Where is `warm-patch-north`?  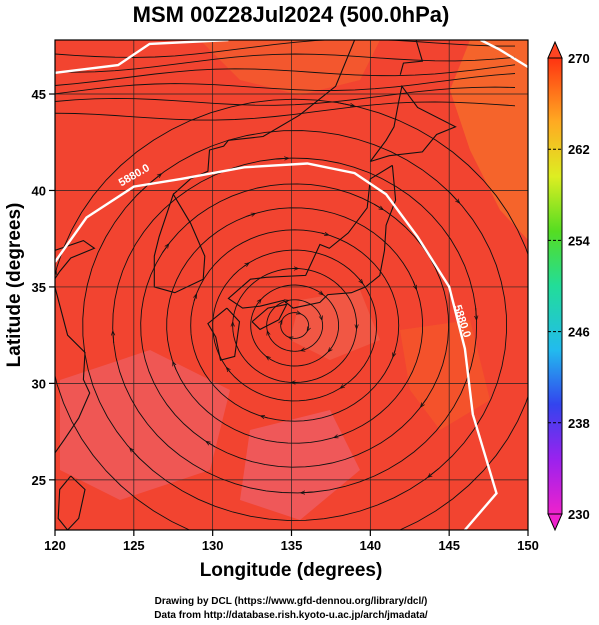
warm-patch-north is located at coordinates (290, 67).